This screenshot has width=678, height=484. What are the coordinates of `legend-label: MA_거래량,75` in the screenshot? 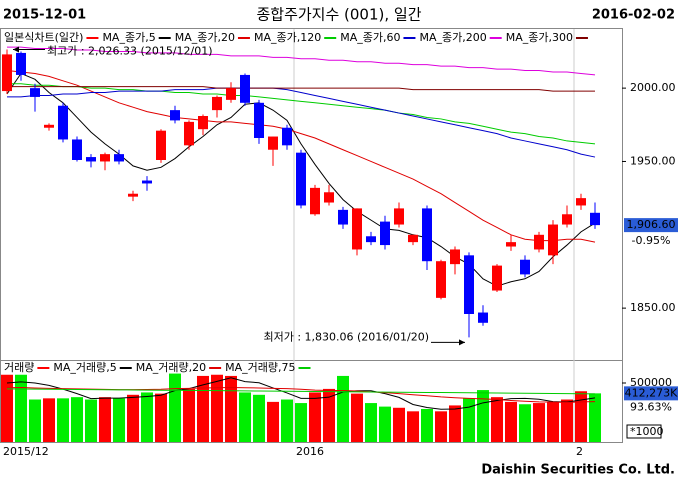 It's located at (260, 367).